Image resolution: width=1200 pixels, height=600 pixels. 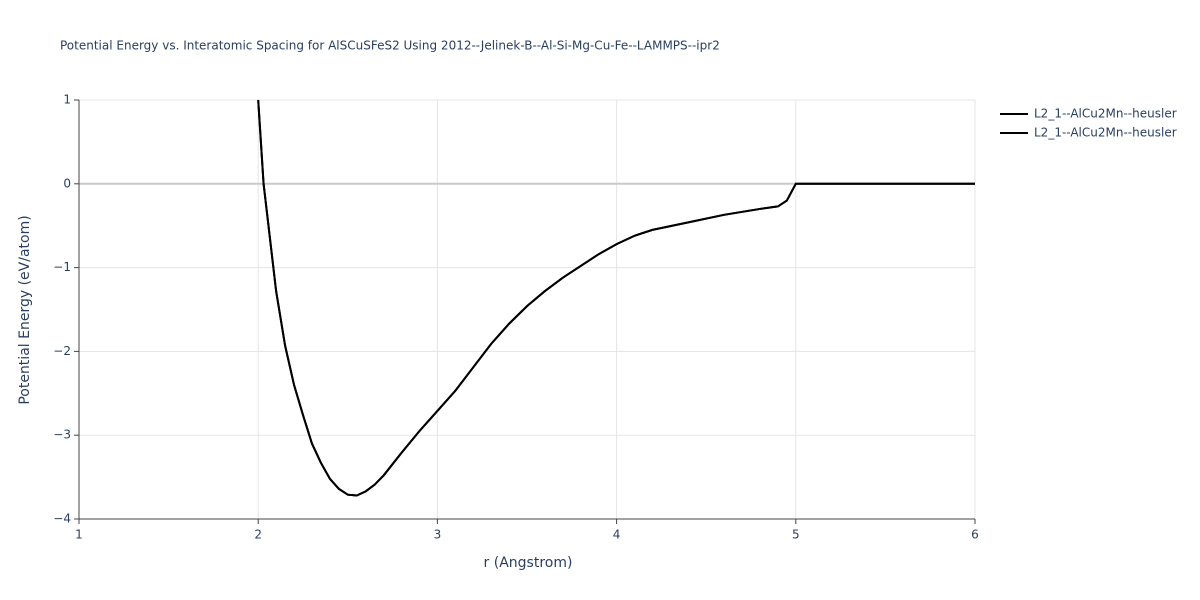 I want to click on x-tick-label: 5, so click(x=796, y=535).